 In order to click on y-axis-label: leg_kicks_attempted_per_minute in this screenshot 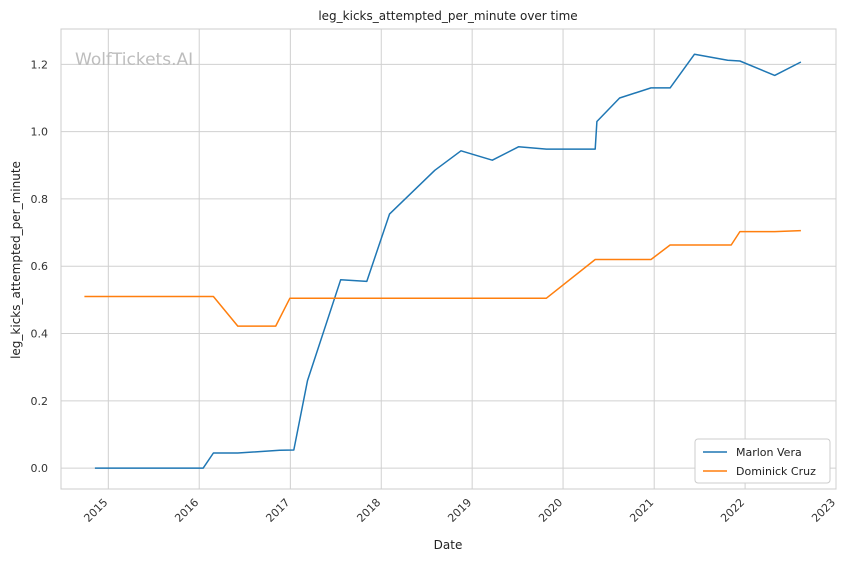, I will do `click(16, 260)`.